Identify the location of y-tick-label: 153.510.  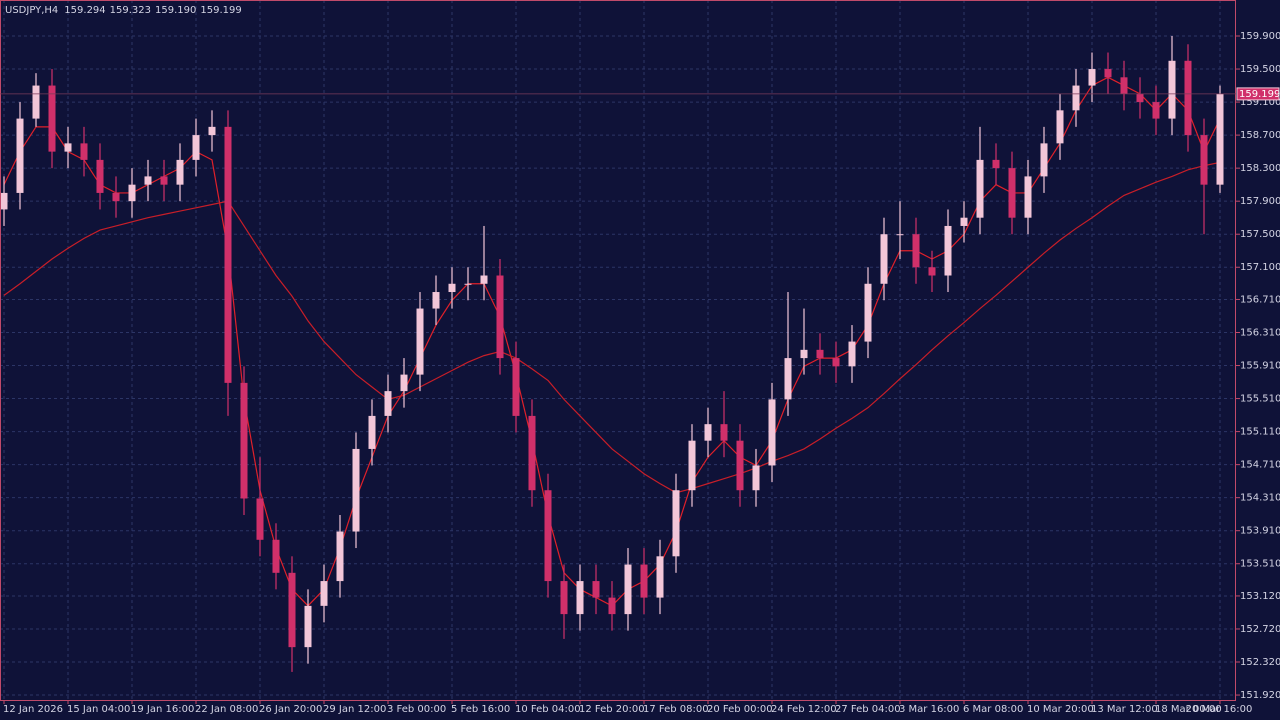
(1260, 564).